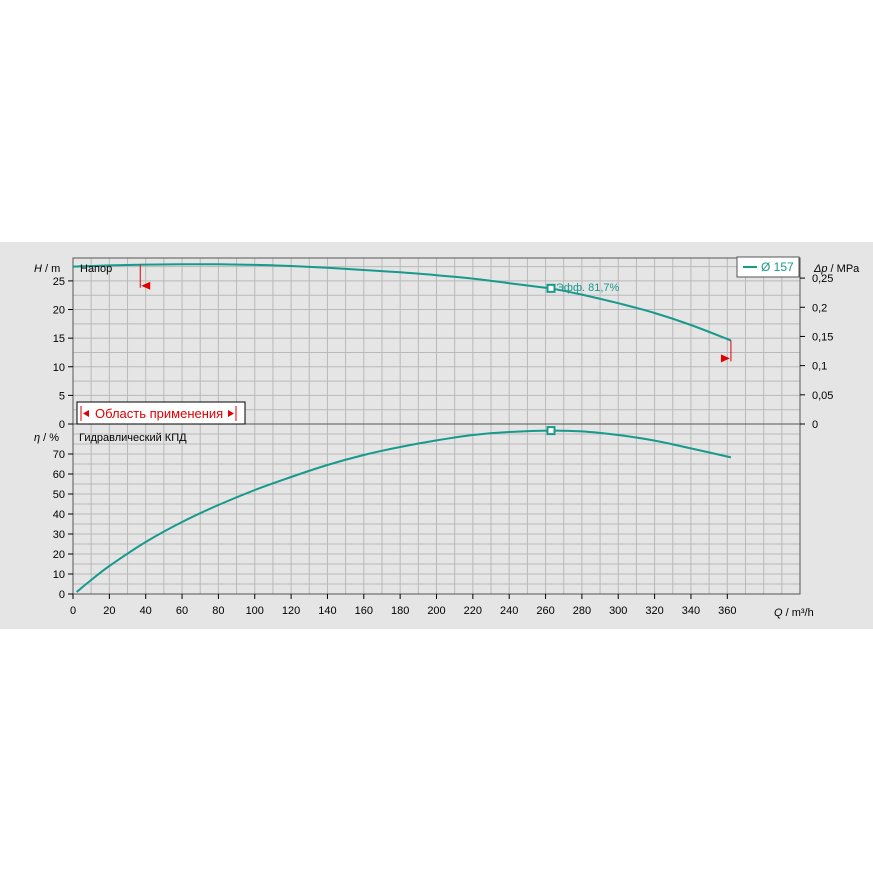 The image size is (873, 873). Describe the element at coordinates (777, 267) in the screenshot. I see `legend-entry: Ø 157` at that location.